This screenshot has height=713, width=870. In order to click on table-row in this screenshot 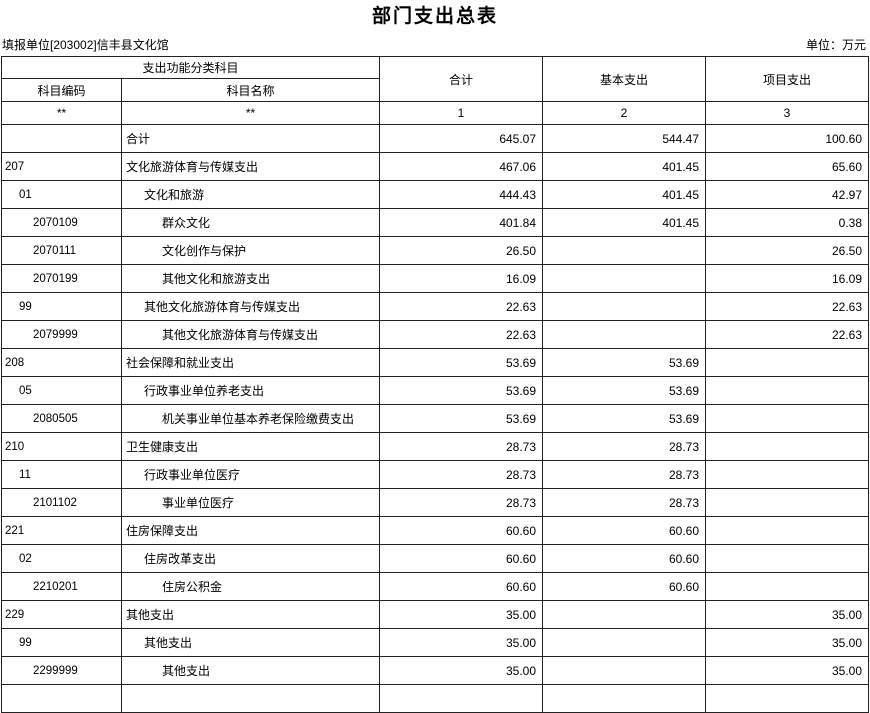, I will do `click(435, 698)`.